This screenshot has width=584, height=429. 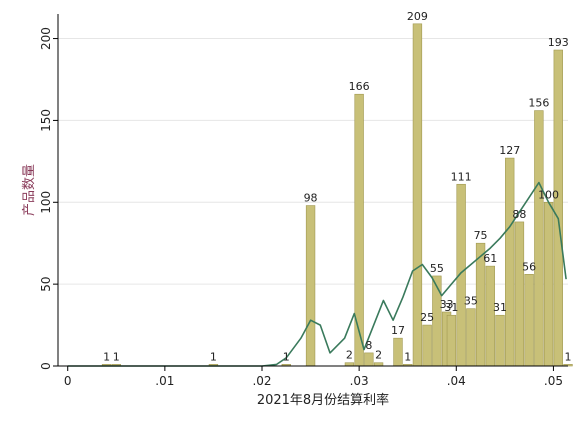 What do you see at coordinates (461, 176) in the screenshot?
I see `bar-value-label: 111` at bounding box center [461, 176].